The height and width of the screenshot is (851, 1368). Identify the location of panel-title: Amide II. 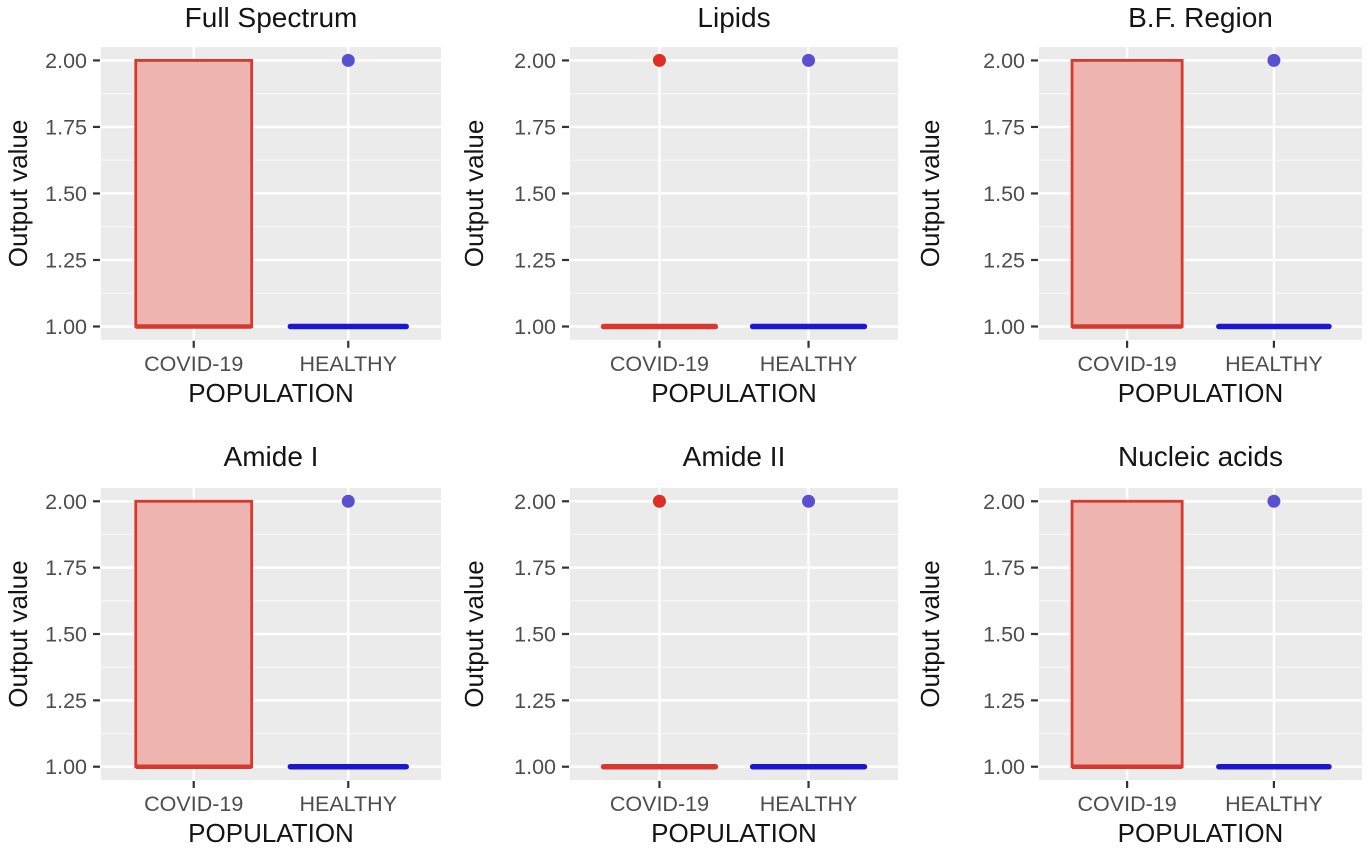
(734, 456).